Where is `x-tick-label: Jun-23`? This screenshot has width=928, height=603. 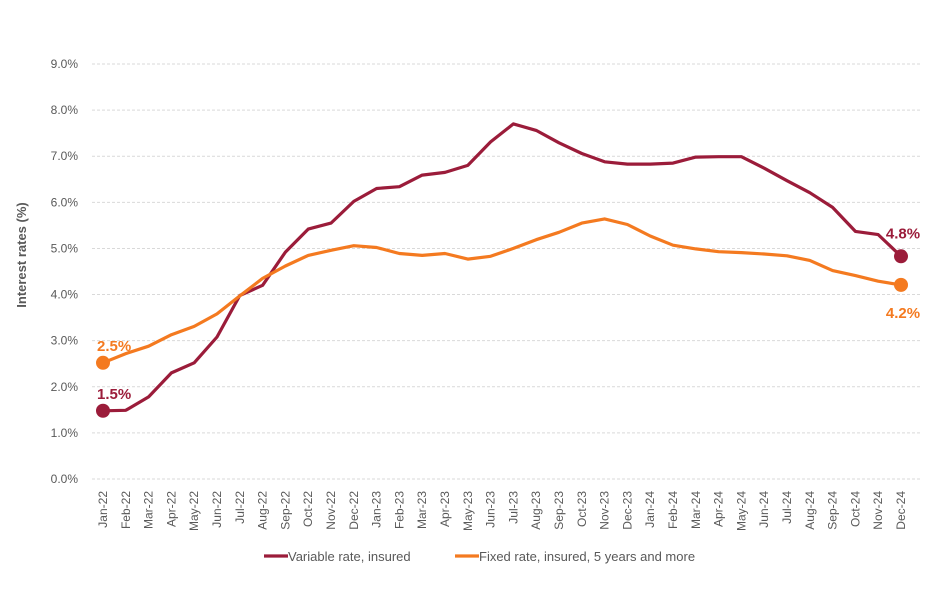 x-tick-label: Jun-23 is located at coordinates (491, 509).